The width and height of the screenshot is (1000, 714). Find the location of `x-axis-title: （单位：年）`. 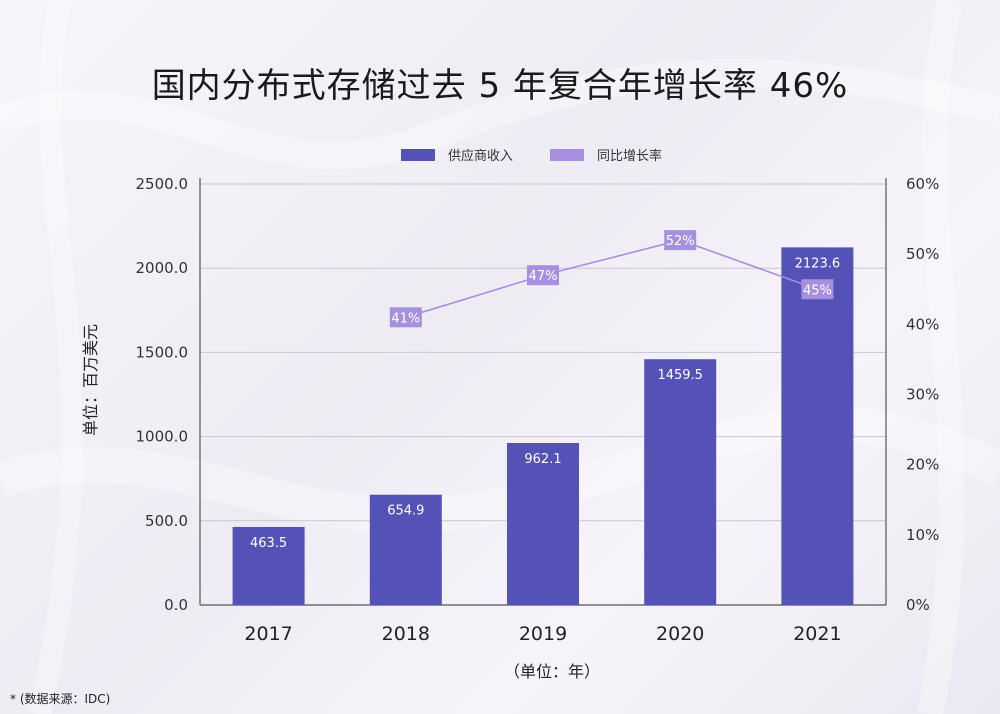

x-axis-title: （单位：年） is located at coordinates (552, 671).